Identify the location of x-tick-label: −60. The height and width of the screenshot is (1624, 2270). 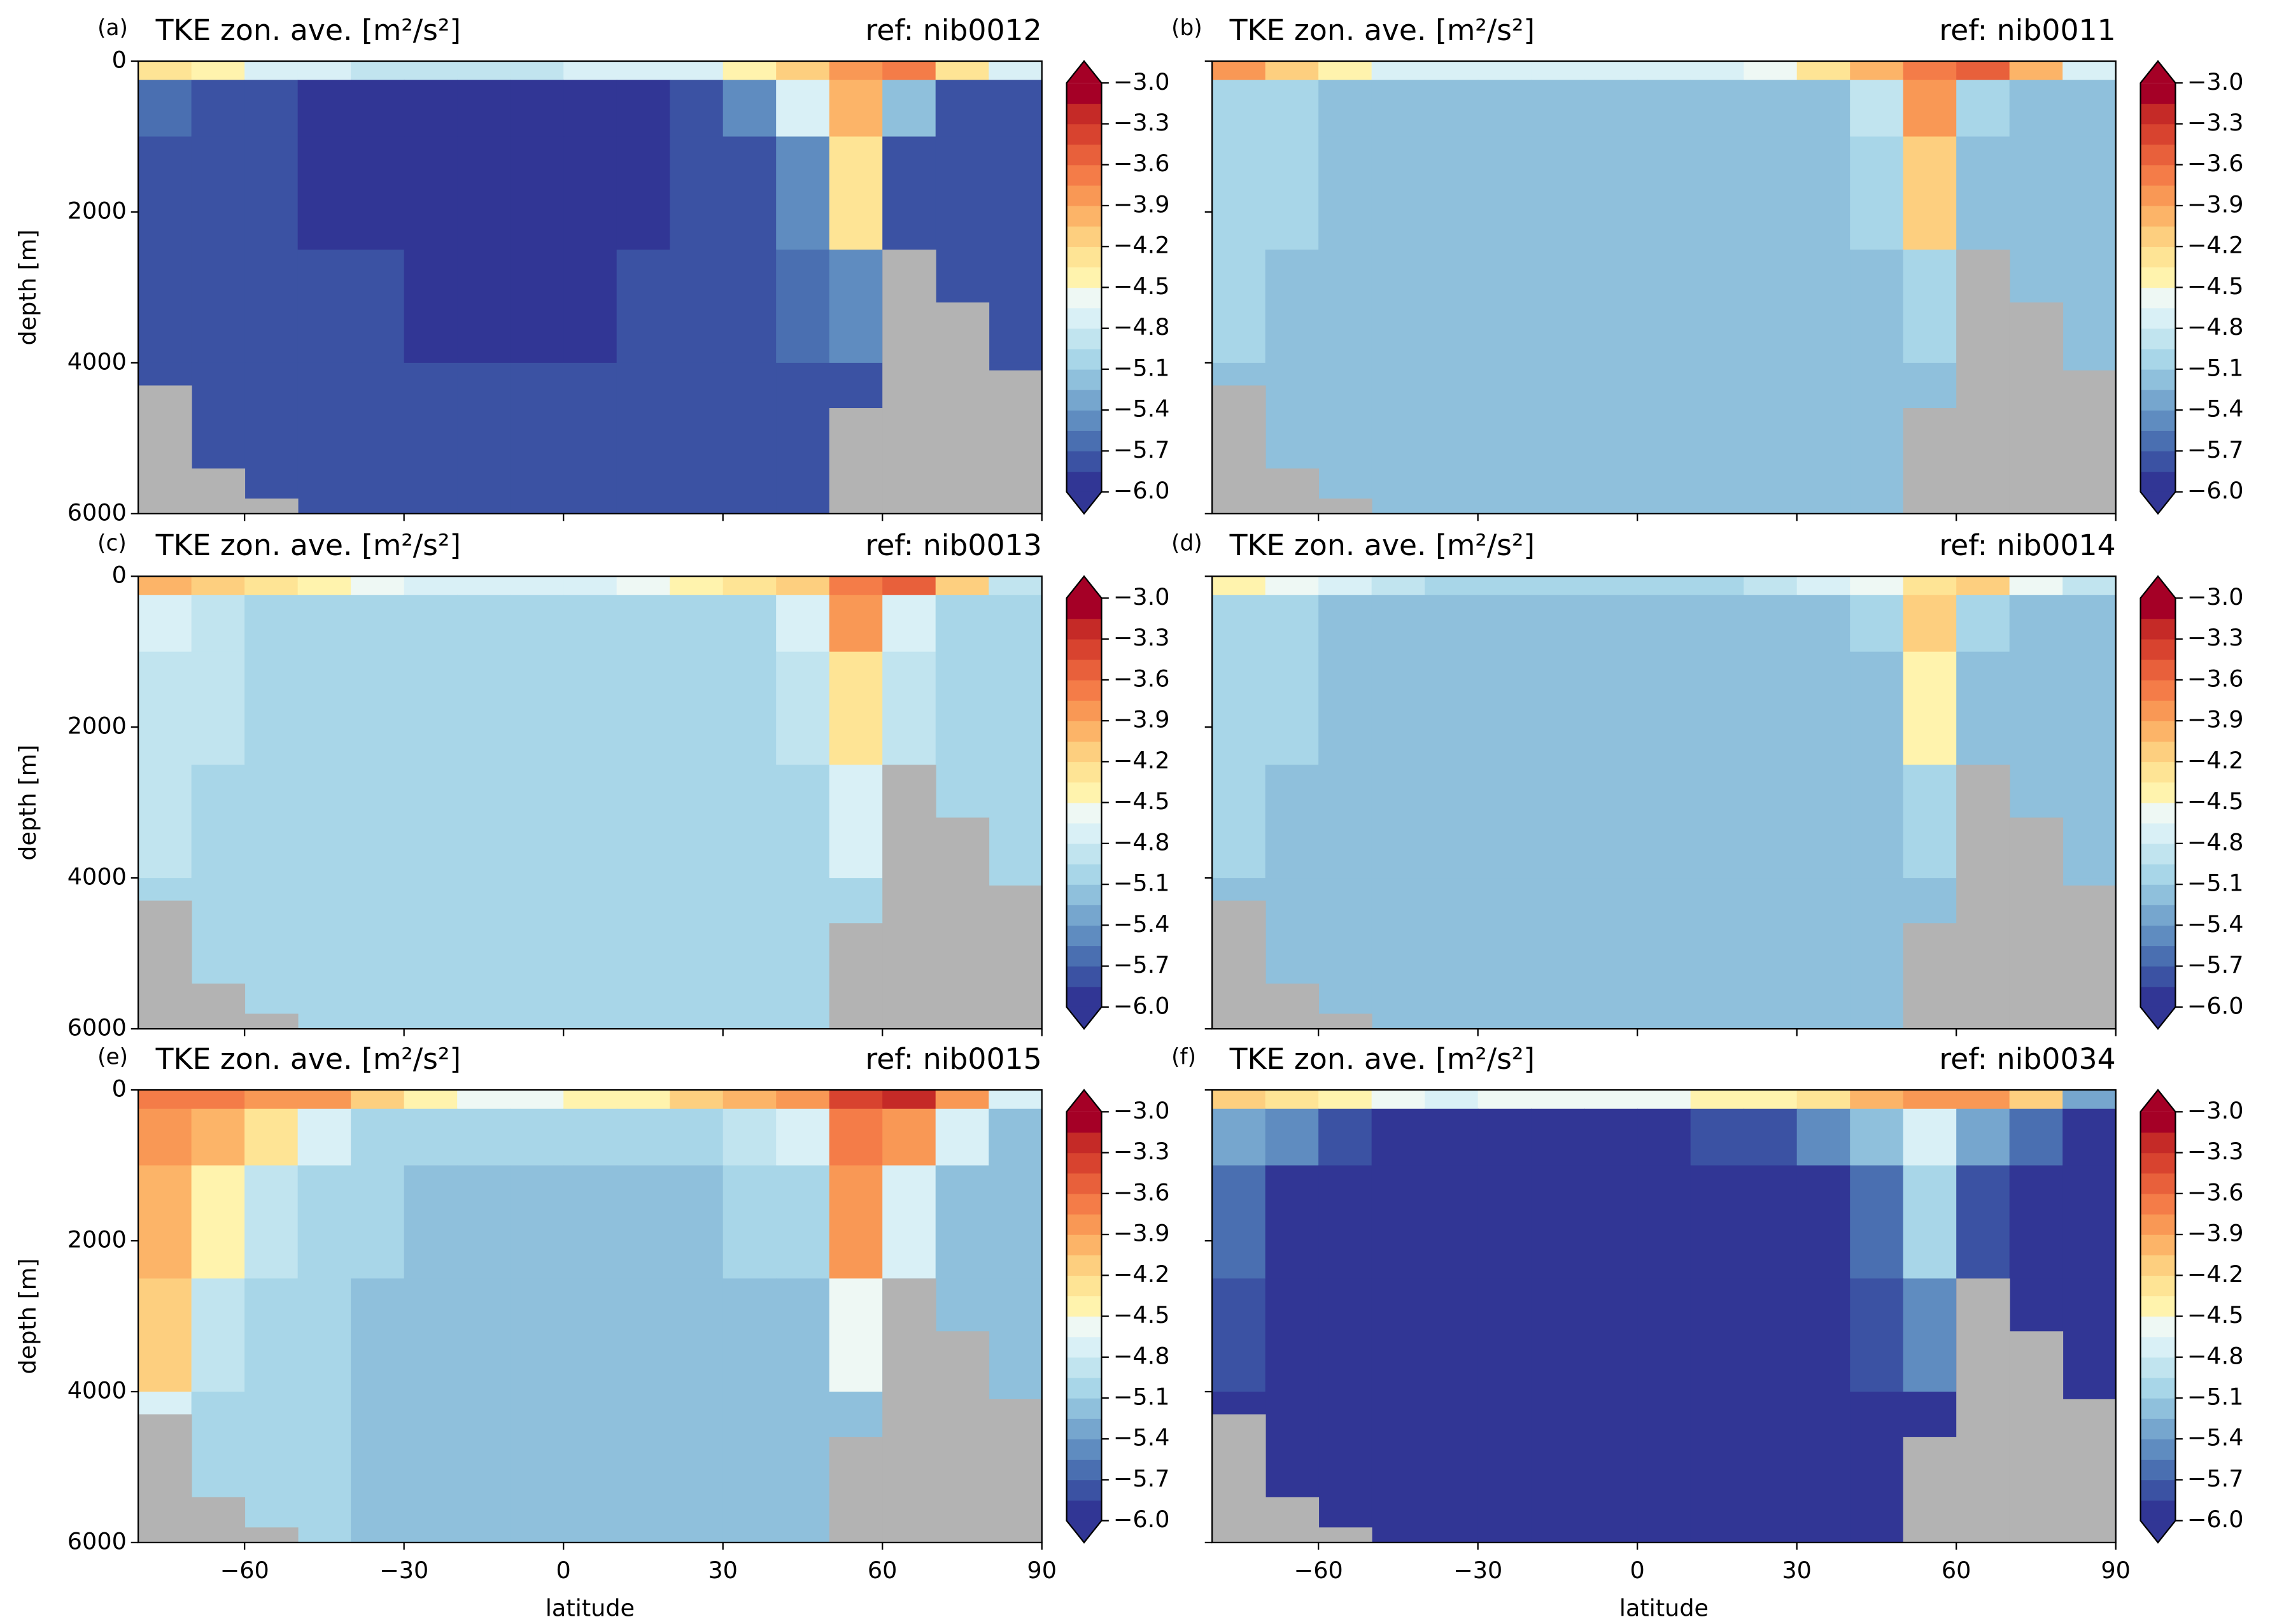
(1318, 1570).